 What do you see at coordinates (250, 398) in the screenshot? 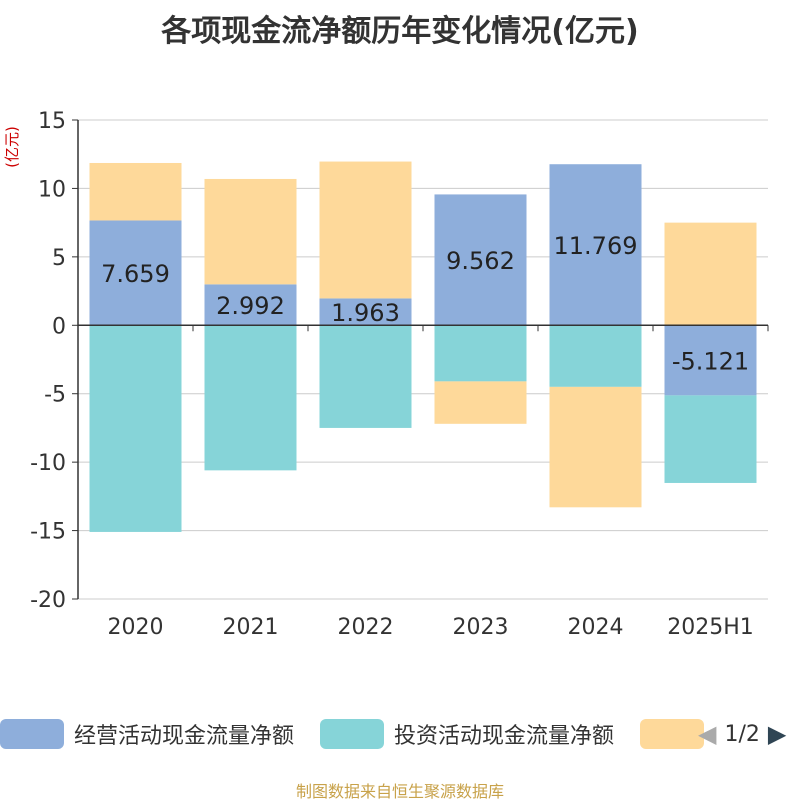
I see `bar-series2-2021` at bounding box center [250, 398].